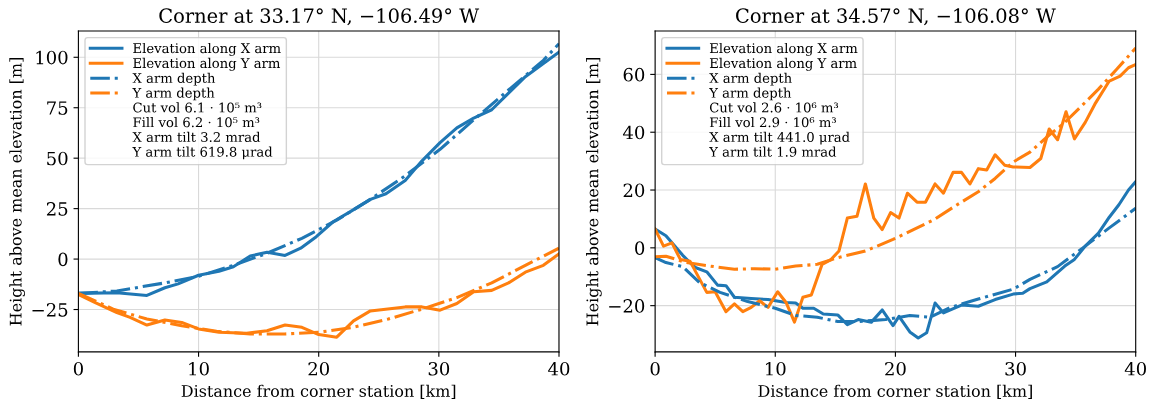 The height and width of the screenshot is (414, 1153). Describe the element at coordinates (319, 17) in the screenshot. I see `chart-title: Corner at 33.17° N, −106.49° W` at that location.